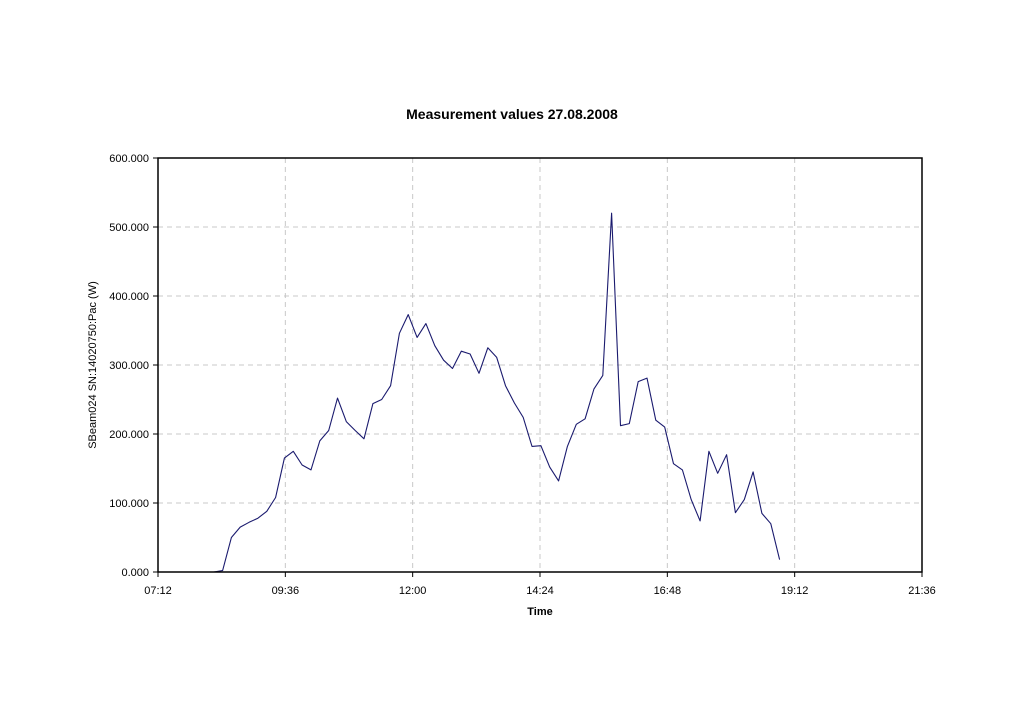 This screenshot has width=1024, height=724. I want to click on x-tick-label: 14:24, so click(540, 591).